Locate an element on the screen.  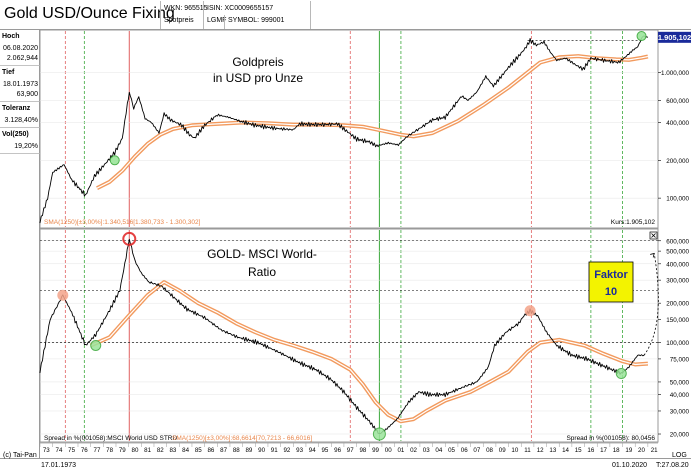
x-tick-label: 05 is located at coordinates (451, 450).